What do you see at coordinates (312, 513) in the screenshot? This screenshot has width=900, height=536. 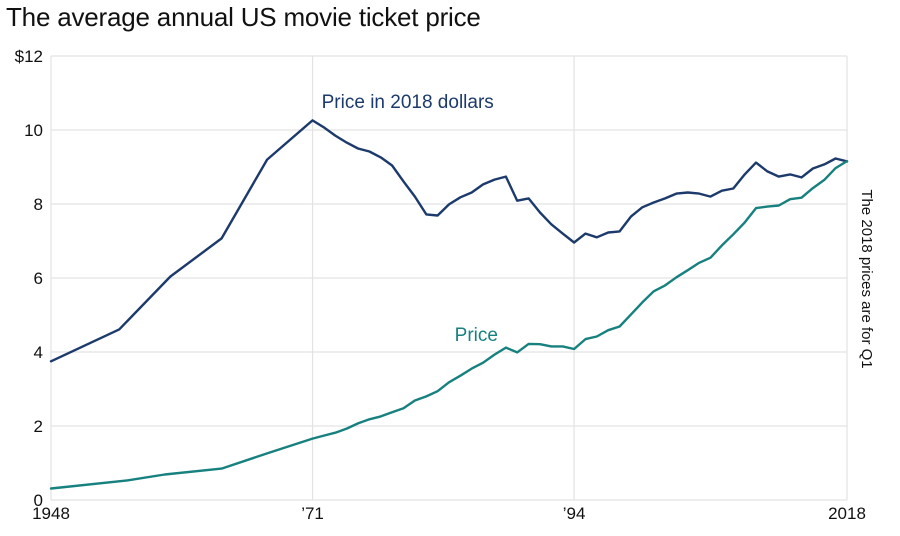 I see `x-tick-label: ’71` at bounding box center [312, 513].